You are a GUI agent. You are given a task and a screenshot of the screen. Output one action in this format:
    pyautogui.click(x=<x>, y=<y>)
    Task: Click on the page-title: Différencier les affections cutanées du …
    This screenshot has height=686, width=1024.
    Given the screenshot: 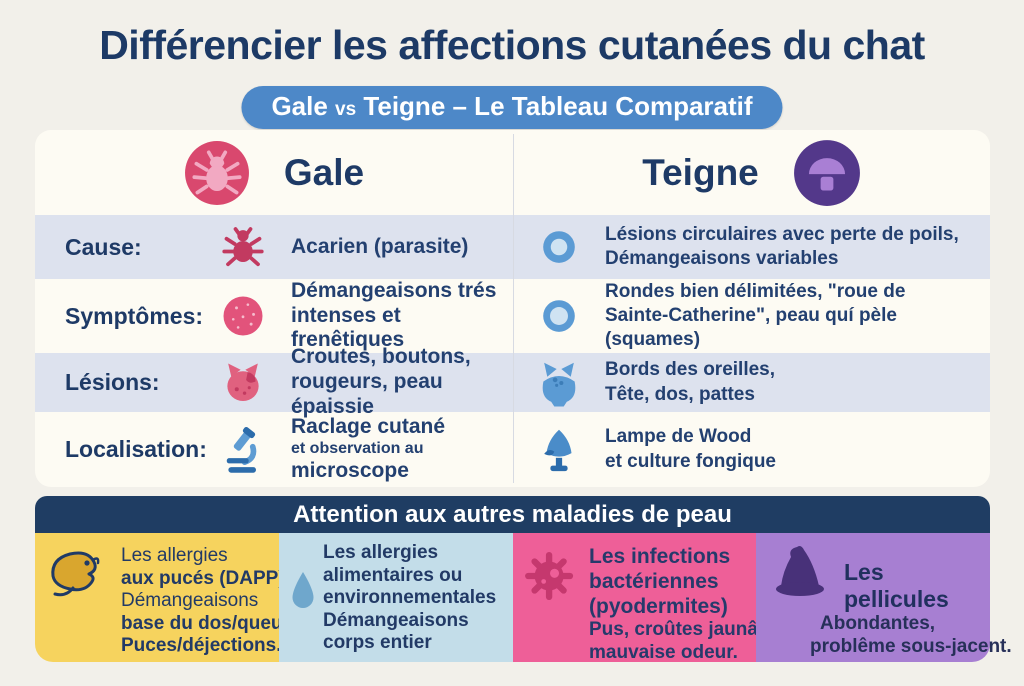 What is the action you would take?
    pyautogui.click(x=512, y=45)
    